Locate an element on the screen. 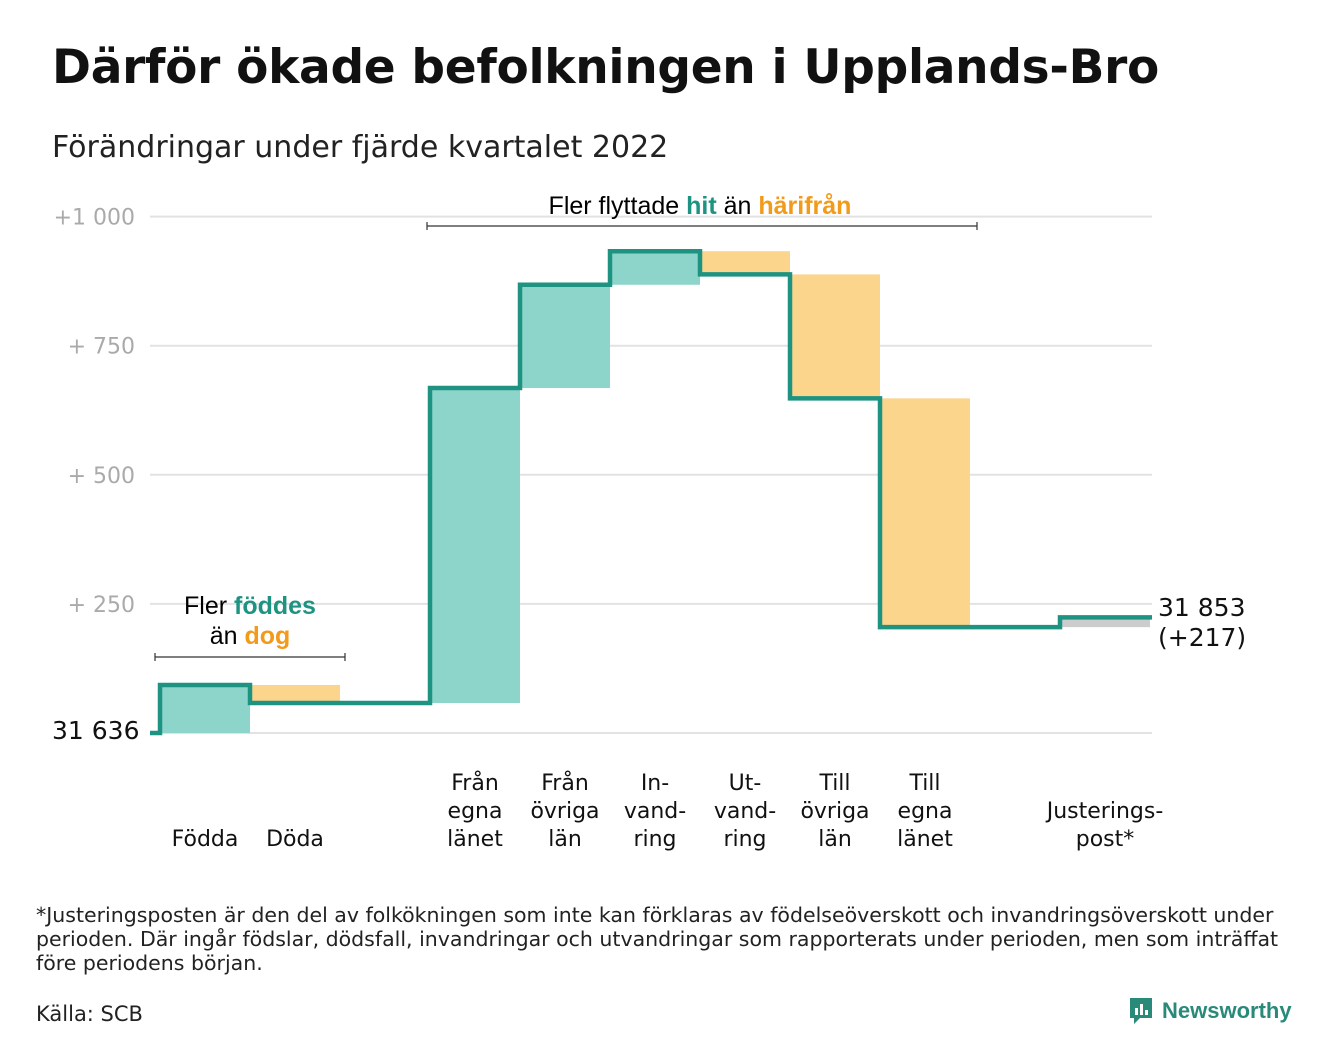  y-tick-label: + 250 is located at coordinates (101, 605).